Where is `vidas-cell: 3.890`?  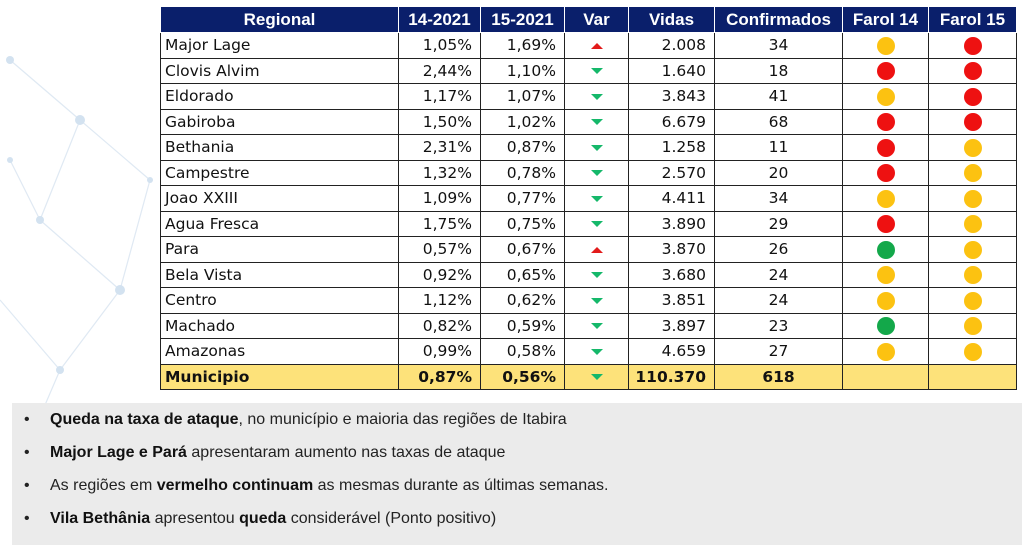
vidas-cell: 3.890 is located at coordinates (671, 223).